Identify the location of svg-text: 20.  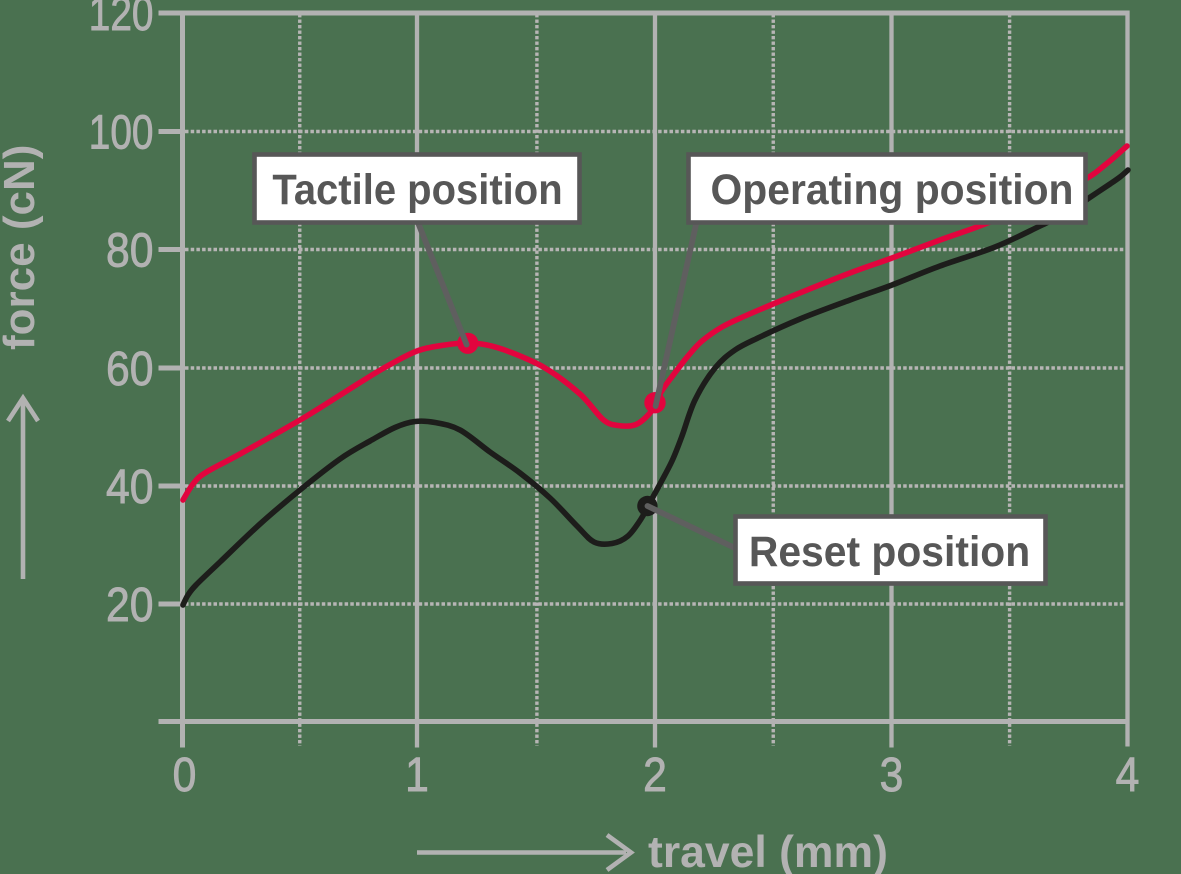
(129, 604).